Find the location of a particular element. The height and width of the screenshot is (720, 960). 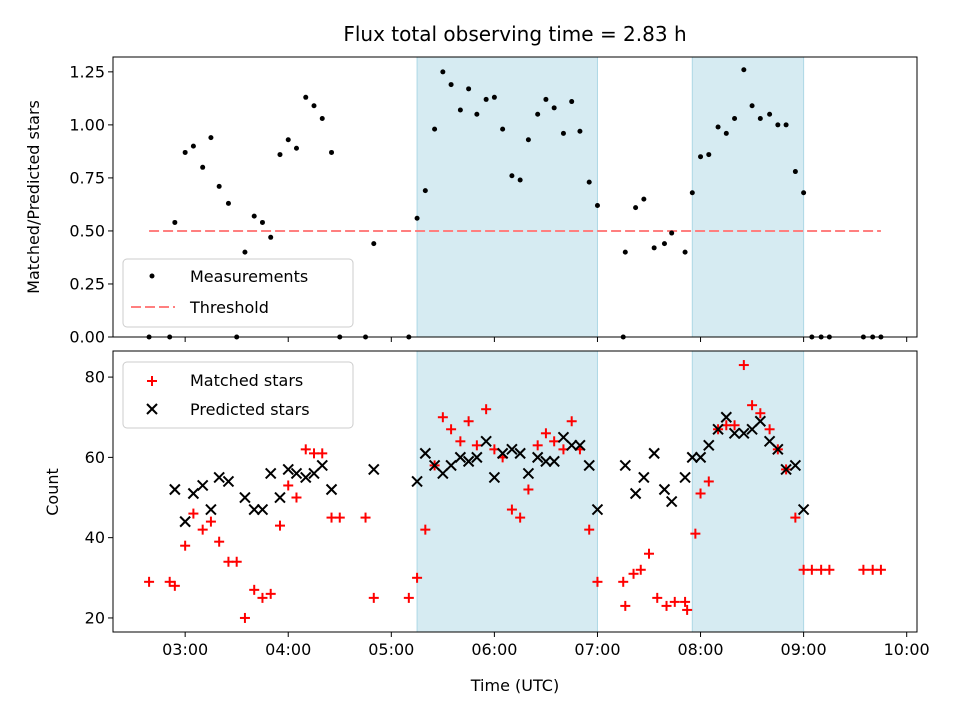

x-tick-label: 04:00 is located at coordinates (288, 649).